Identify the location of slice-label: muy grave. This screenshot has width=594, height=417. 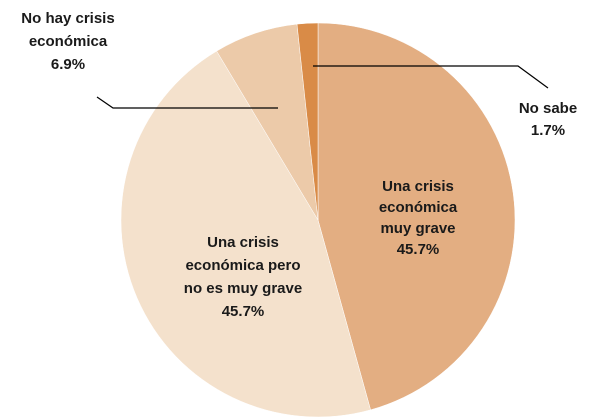
(417, 228).